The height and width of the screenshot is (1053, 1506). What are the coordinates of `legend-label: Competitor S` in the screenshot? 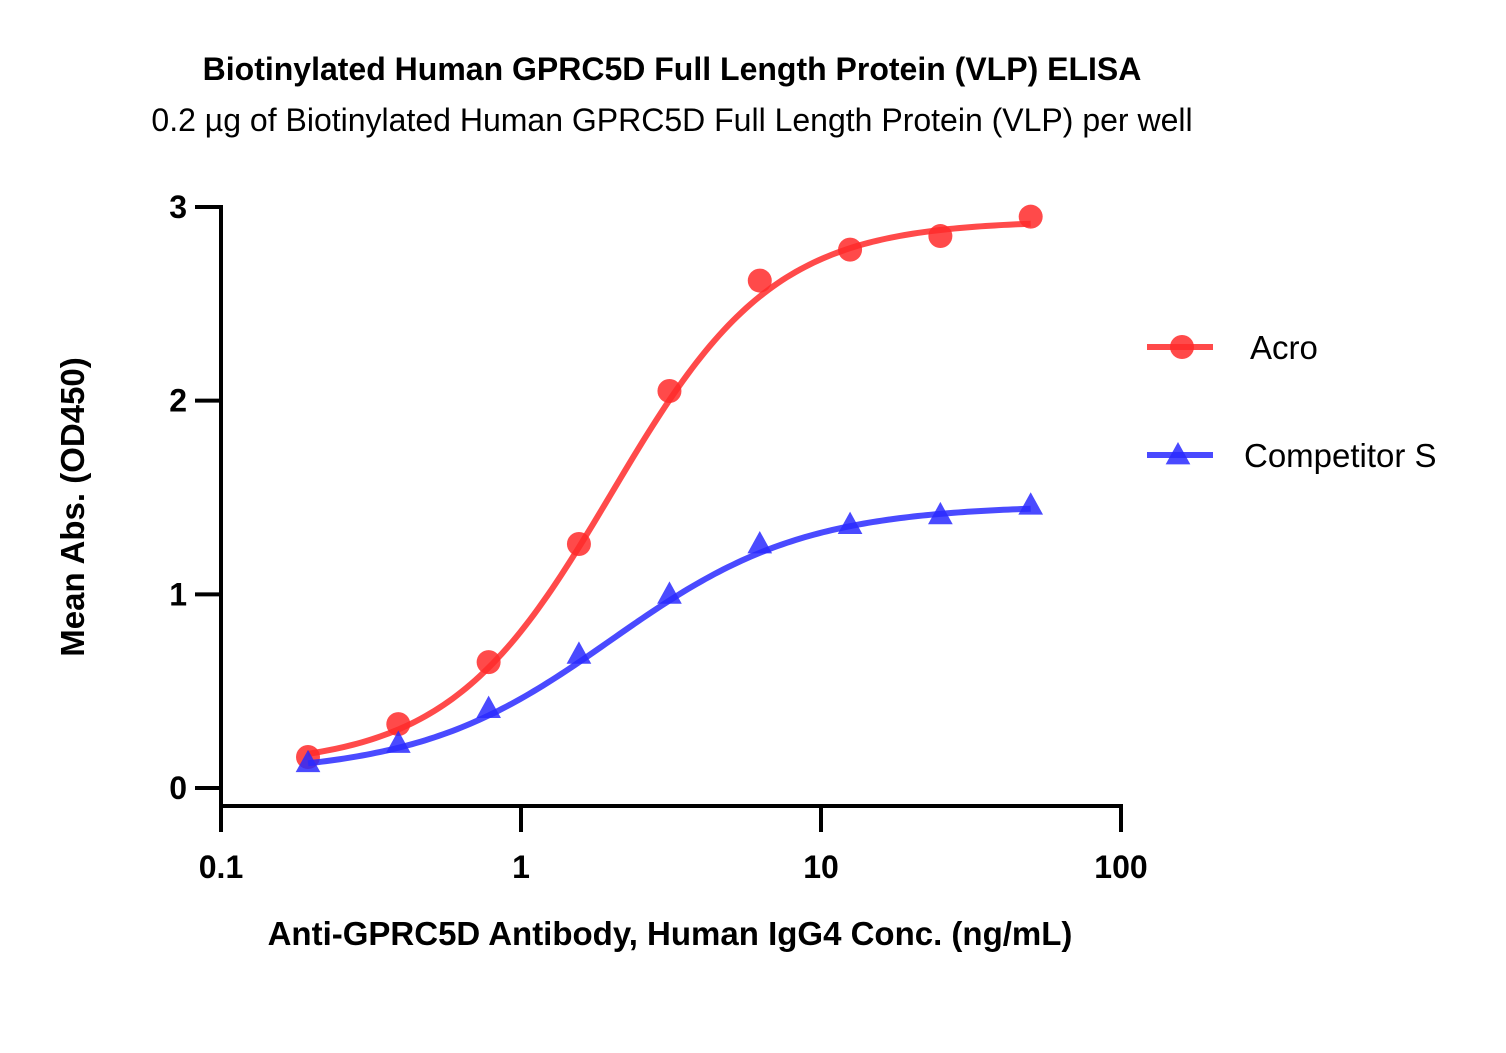 It's located at (1340, 455).